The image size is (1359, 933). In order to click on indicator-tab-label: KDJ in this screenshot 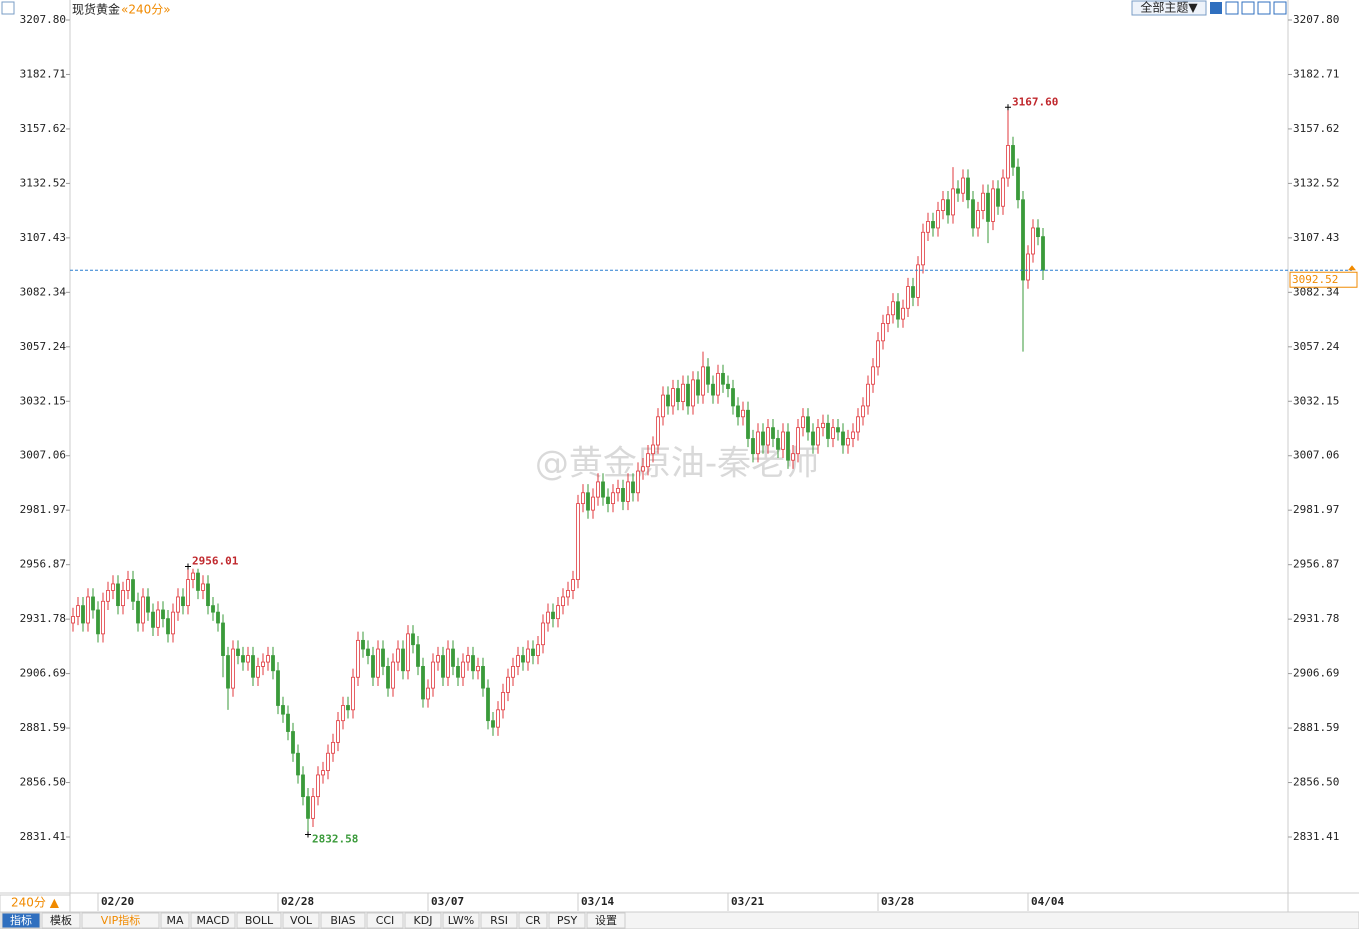, I will do `click(423, 920)`.